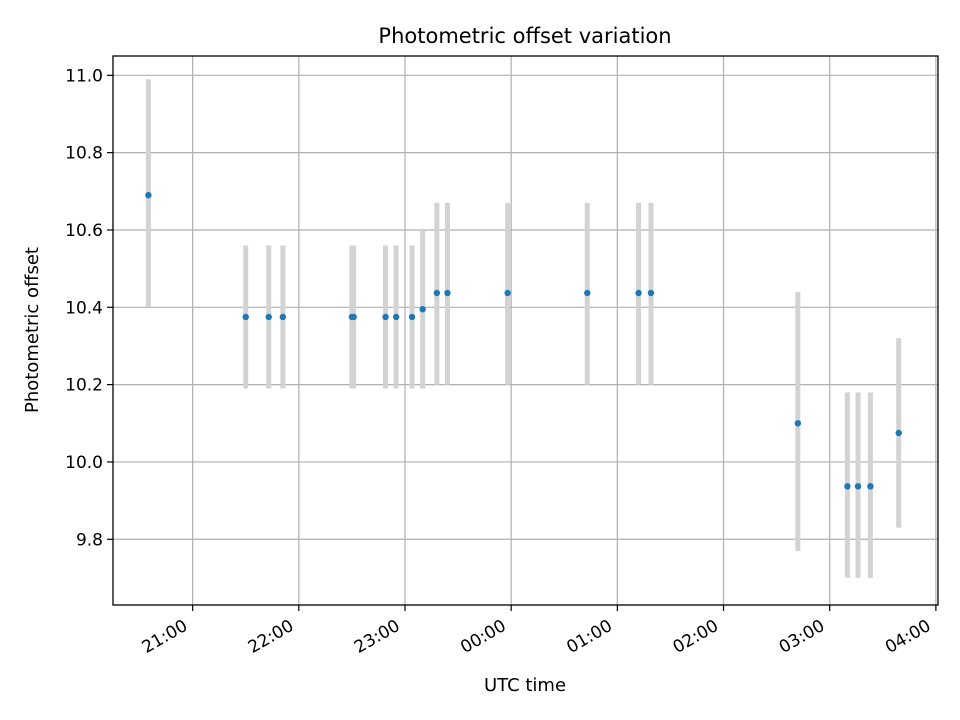 The height and width of the screenshot is (720, 960). I want to click on y-tick-label: 10.8, so click(84, 154).